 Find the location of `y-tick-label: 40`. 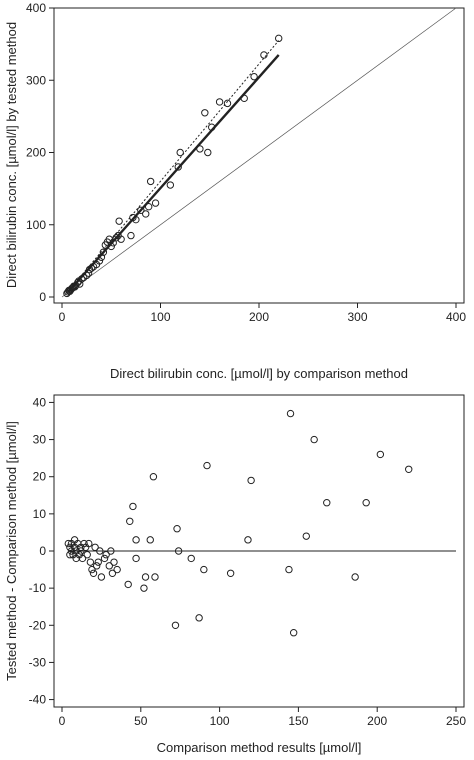

y-tick-label: 40 is located at coordinates (40, 402).